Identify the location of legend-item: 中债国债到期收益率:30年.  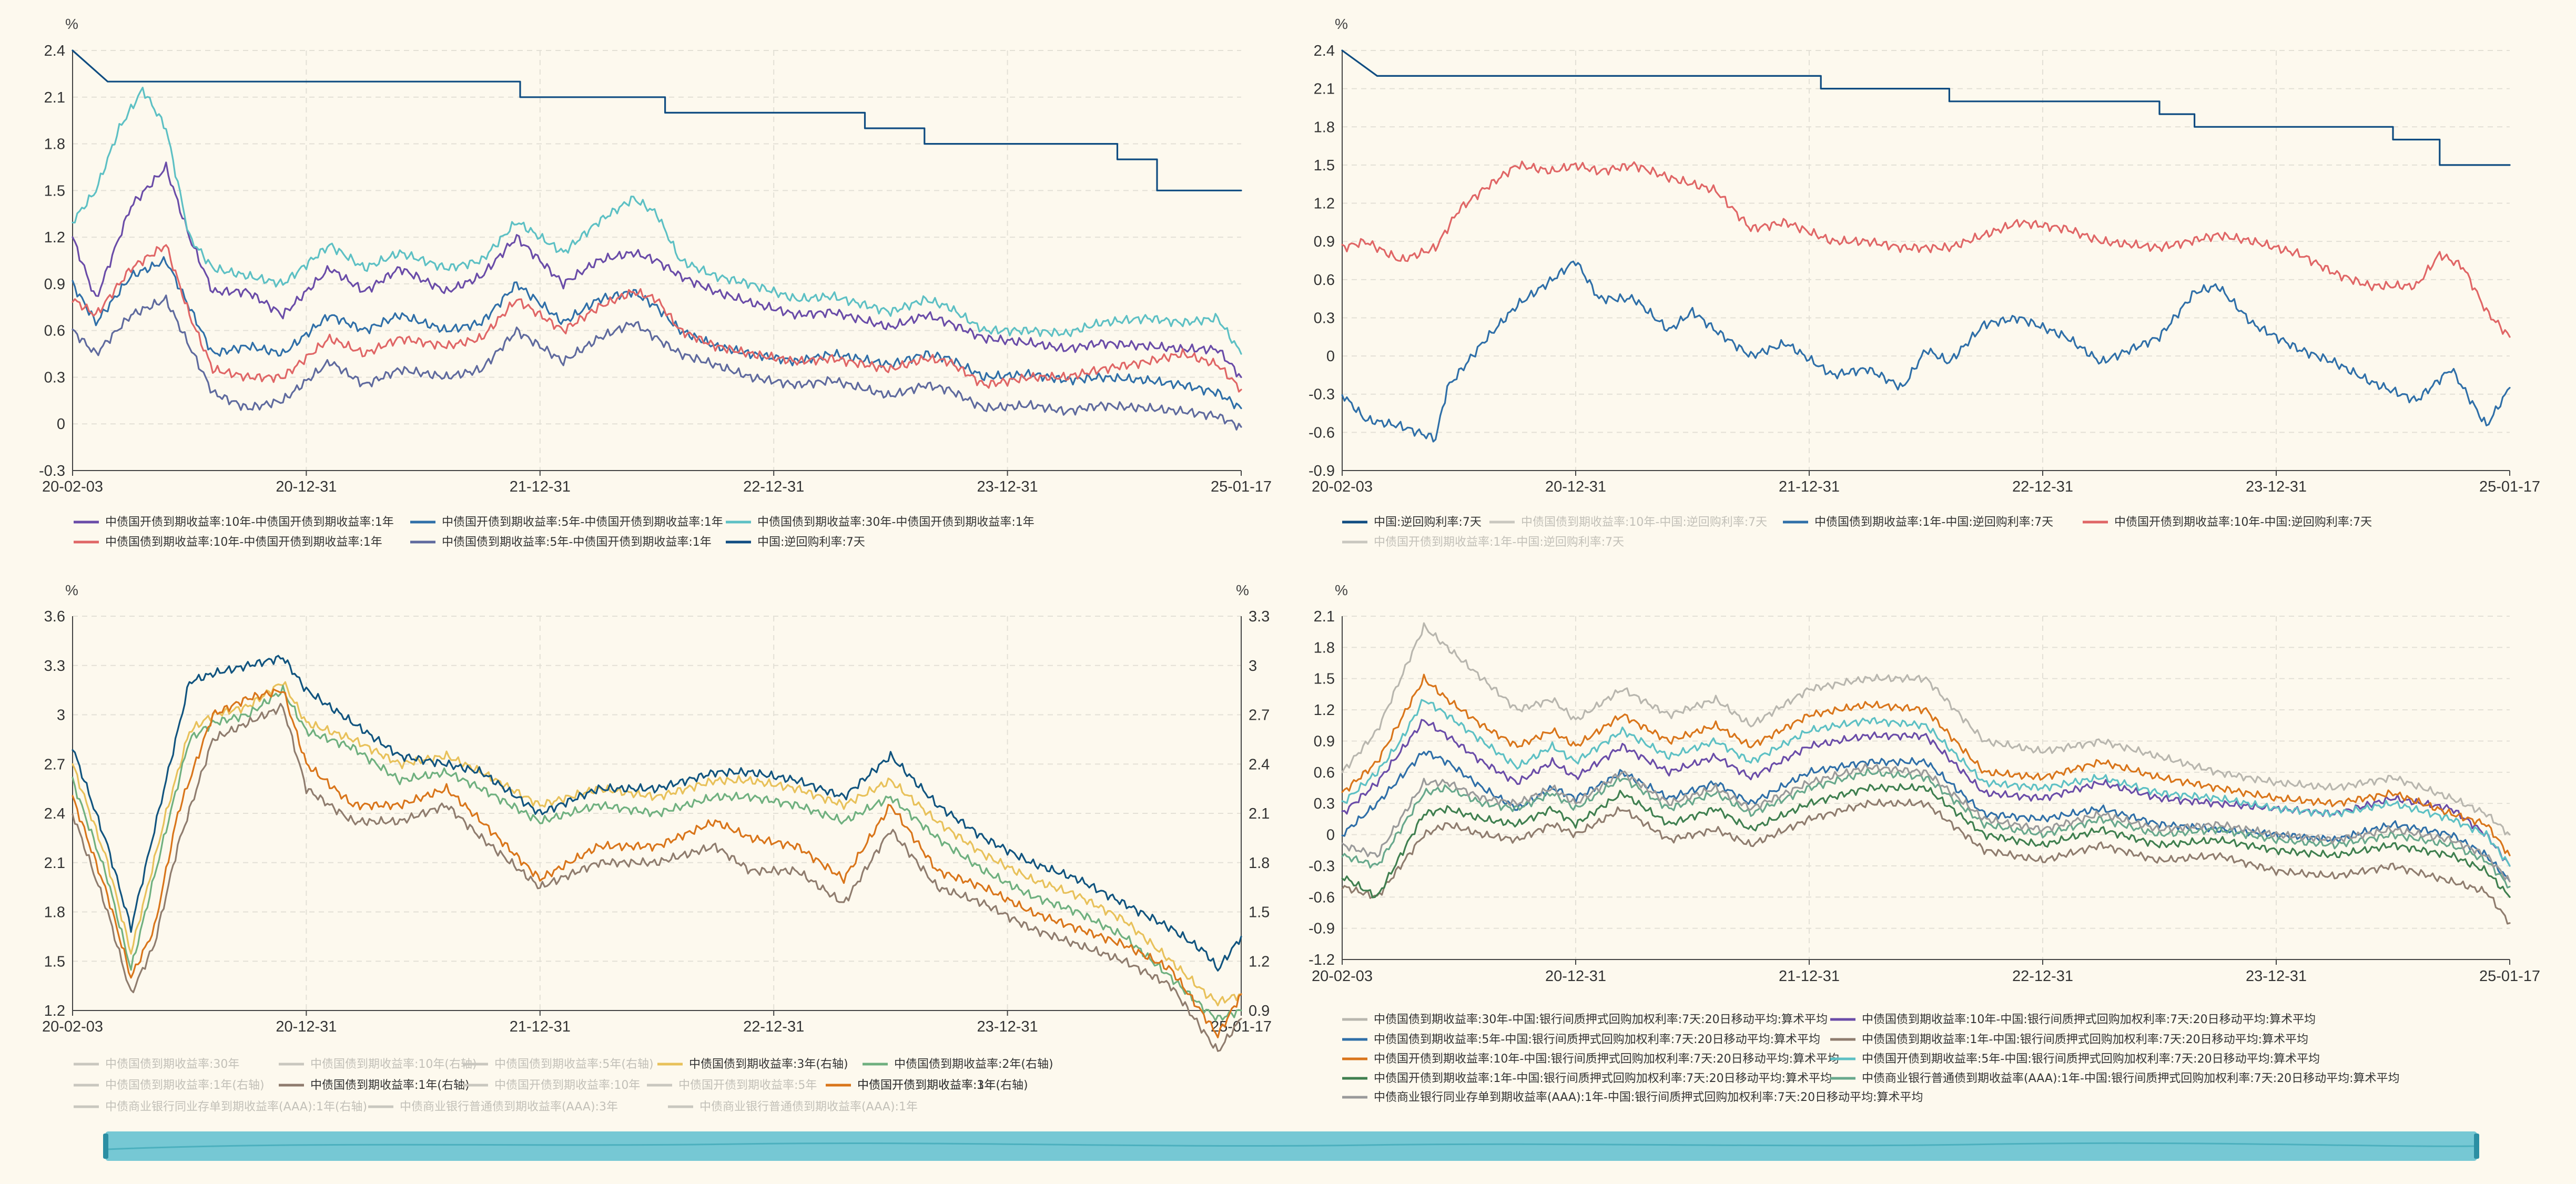
(157, 1064).